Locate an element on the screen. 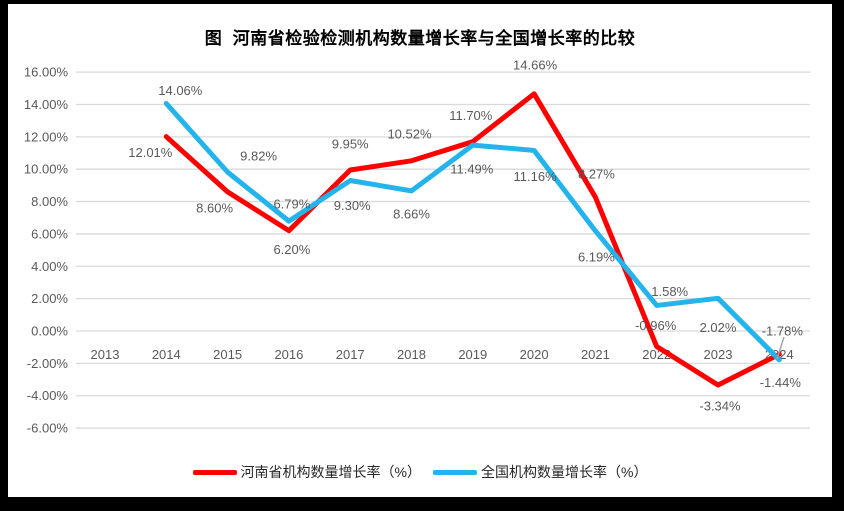  x-axis-tick-label: 2013 is located at coordinates (105, 354).